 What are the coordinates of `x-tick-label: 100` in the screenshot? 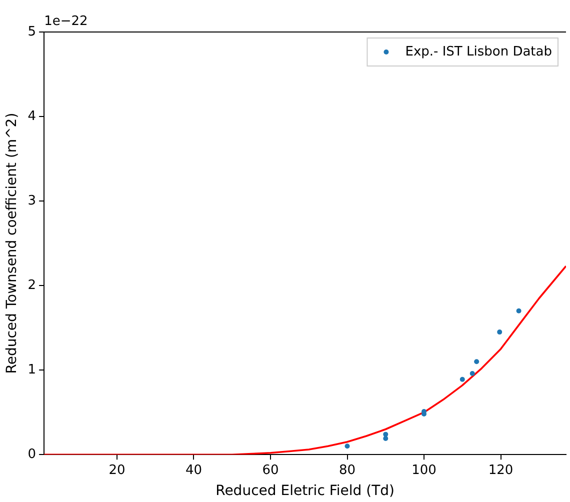 It's located at (424, 470).